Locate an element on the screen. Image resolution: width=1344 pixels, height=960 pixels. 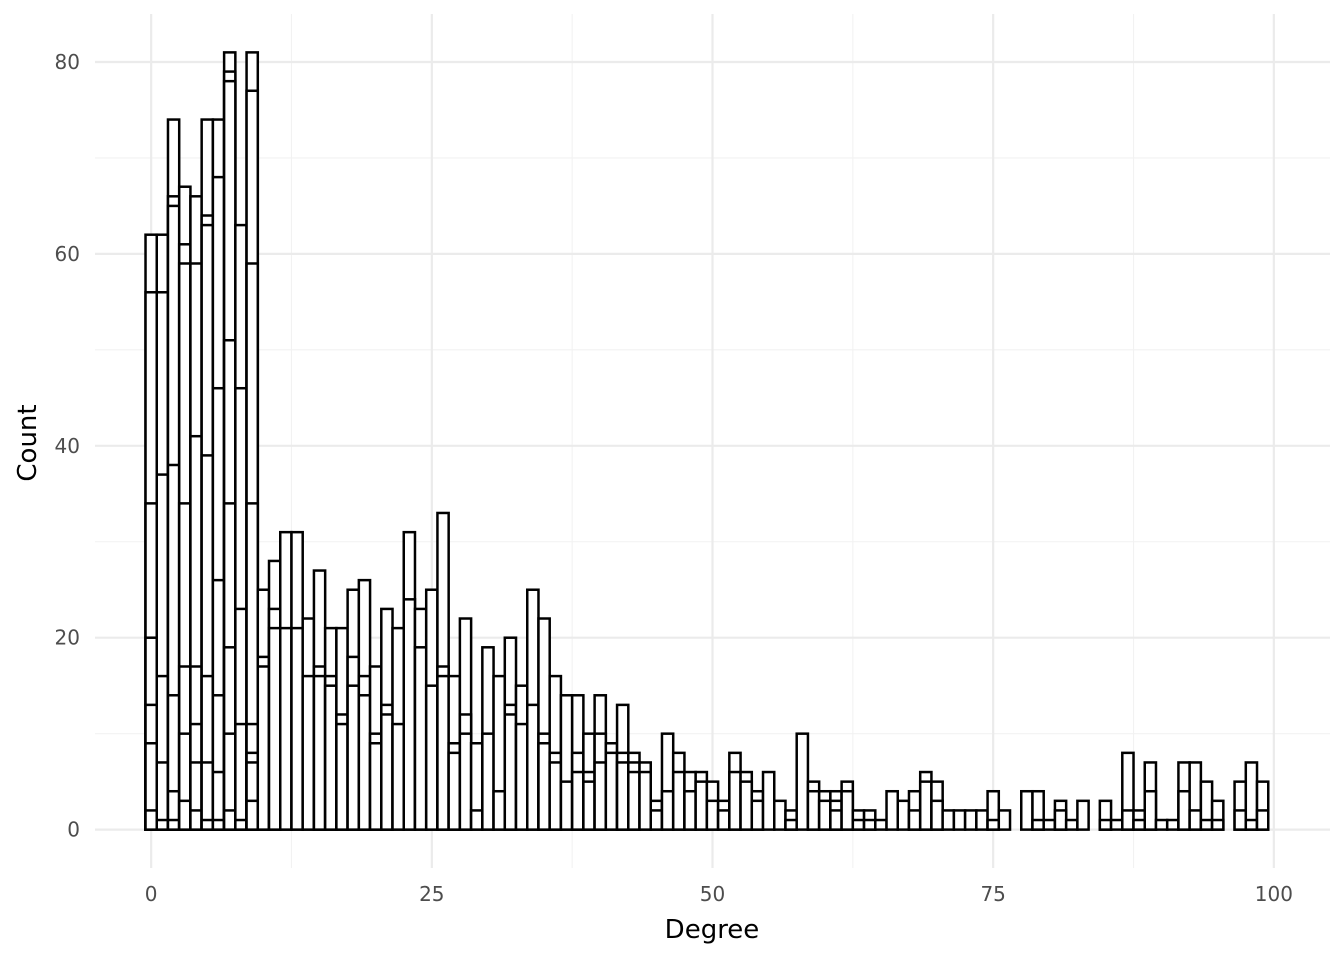
x-tick-label: 75 is located at coordinates (992, 894).